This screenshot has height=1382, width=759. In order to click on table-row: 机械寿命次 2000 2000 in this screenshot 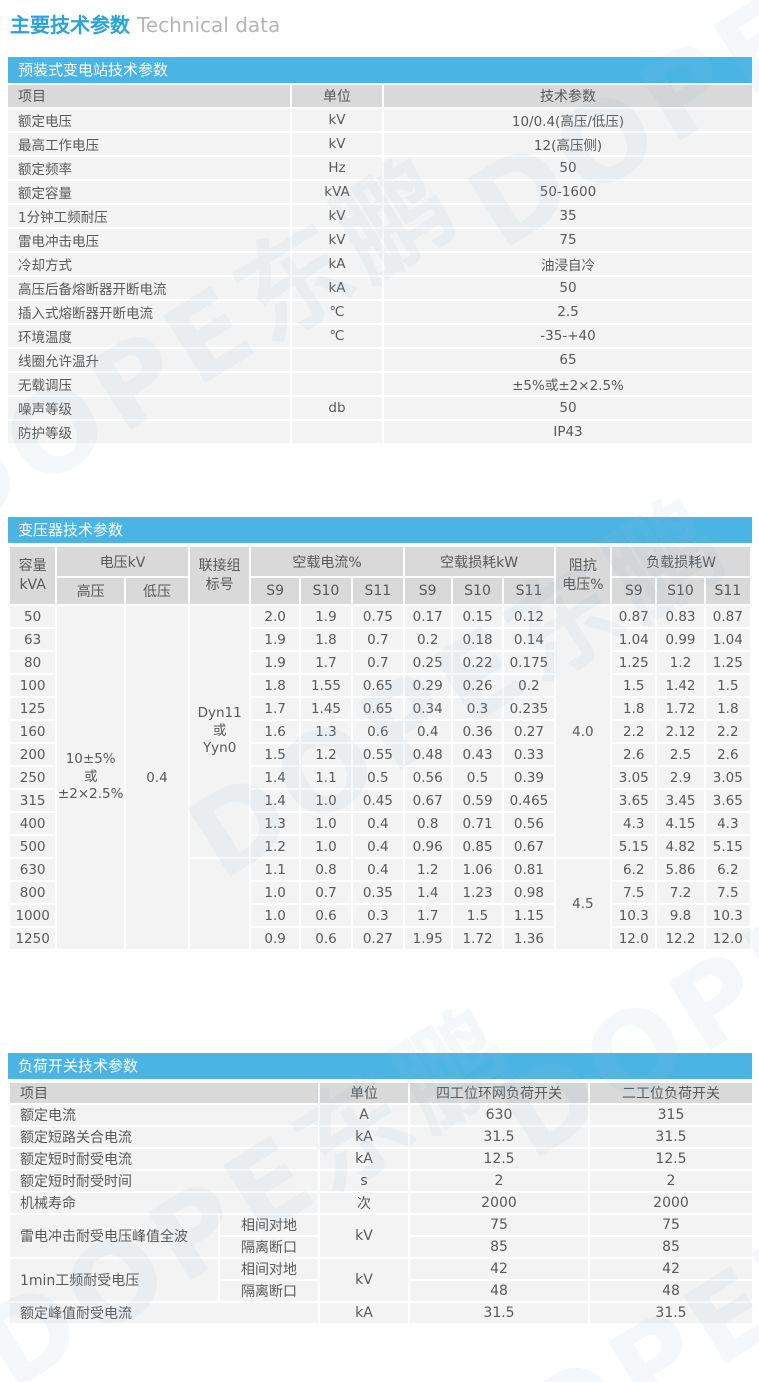, I will do `click(381, 1203)`.